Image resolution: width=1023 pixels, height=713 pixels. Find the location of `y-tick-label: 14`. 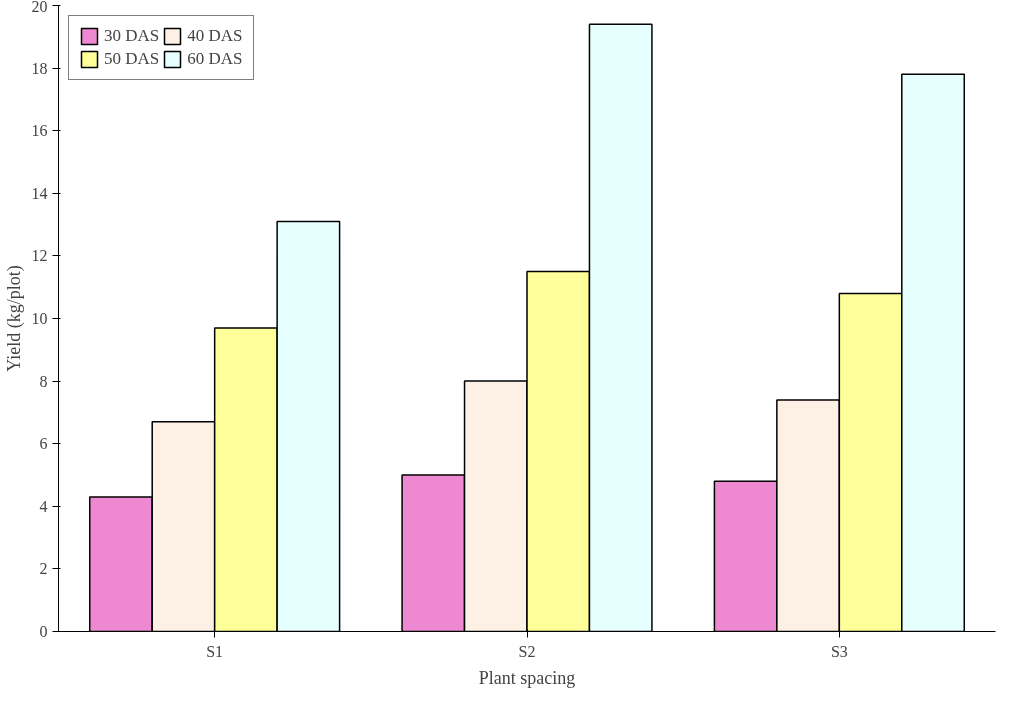

y-tick-label: 14 is located at coordinates (39, 193).